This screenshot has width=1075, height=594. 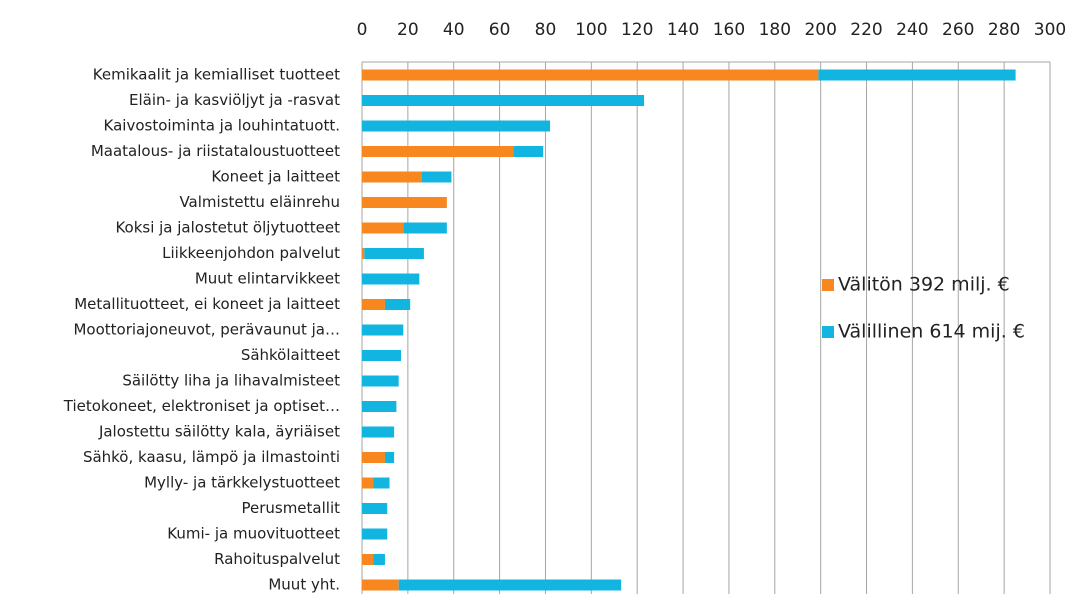 What do you see at coordinates (216, 75) in the screenshot?
I see `y-tick-label: Kemikaalit ja kemialliset tuotteet` at bounding box center [216, 75].